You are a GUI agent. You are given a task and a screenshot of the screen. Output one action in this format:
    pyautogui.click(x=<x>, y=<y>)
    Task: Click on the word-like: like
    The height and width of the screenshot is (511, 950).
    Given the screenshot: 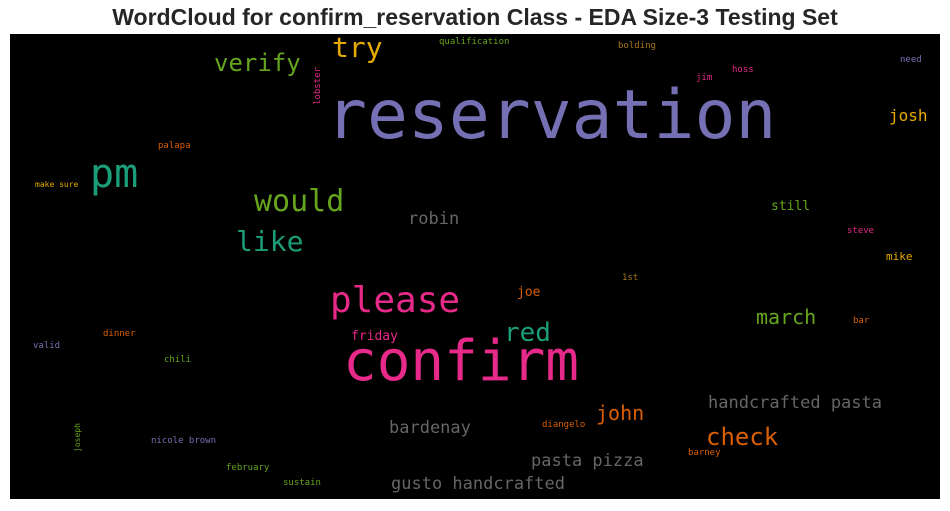 What is the action you would take?
    pyautogui.click(x=270, y=241)
    